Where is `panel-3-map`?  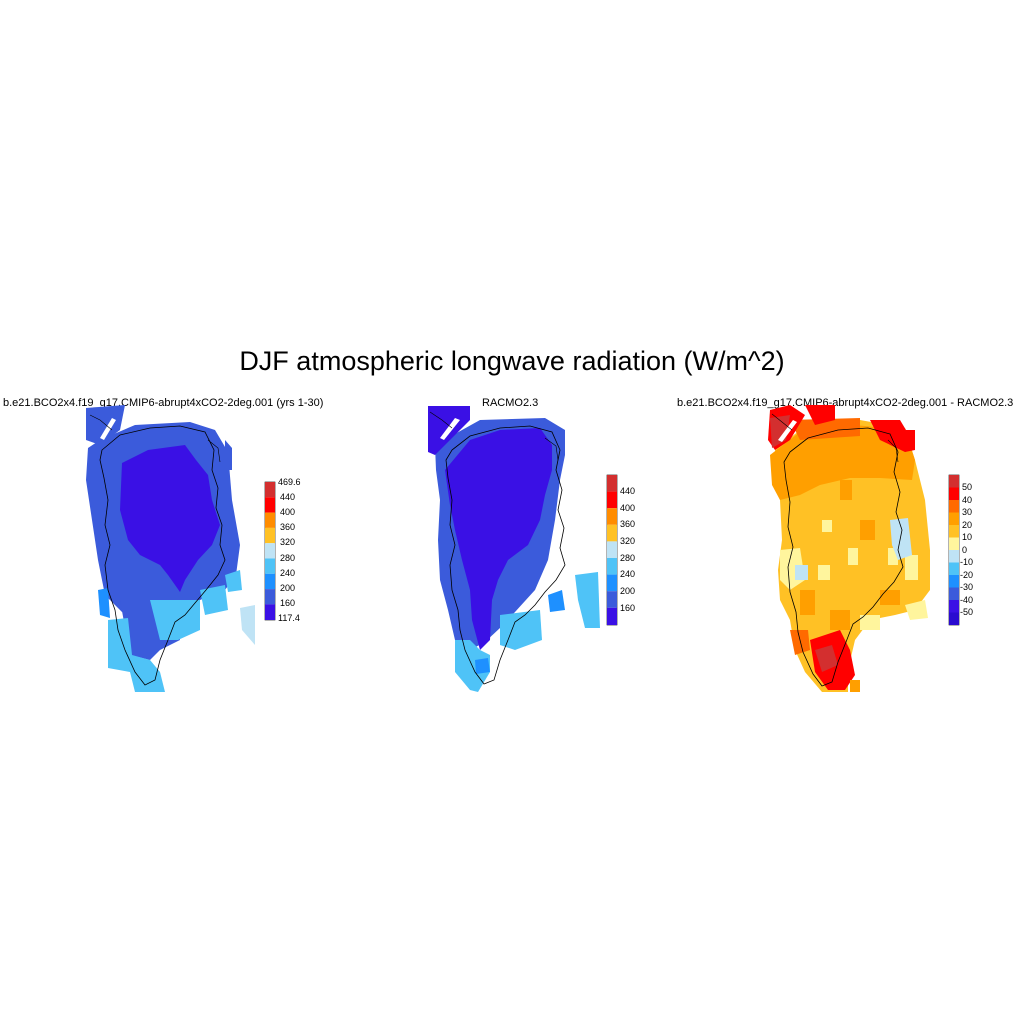 panel-3-map is located at coordinates (849, 548).